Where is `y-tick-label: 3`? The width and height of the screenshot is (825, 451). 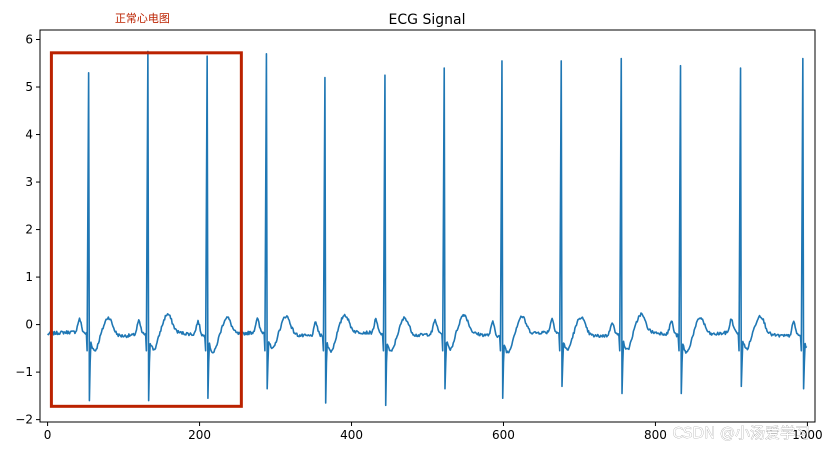
y-tick-label: 3 is located at coordinates (29, 182).